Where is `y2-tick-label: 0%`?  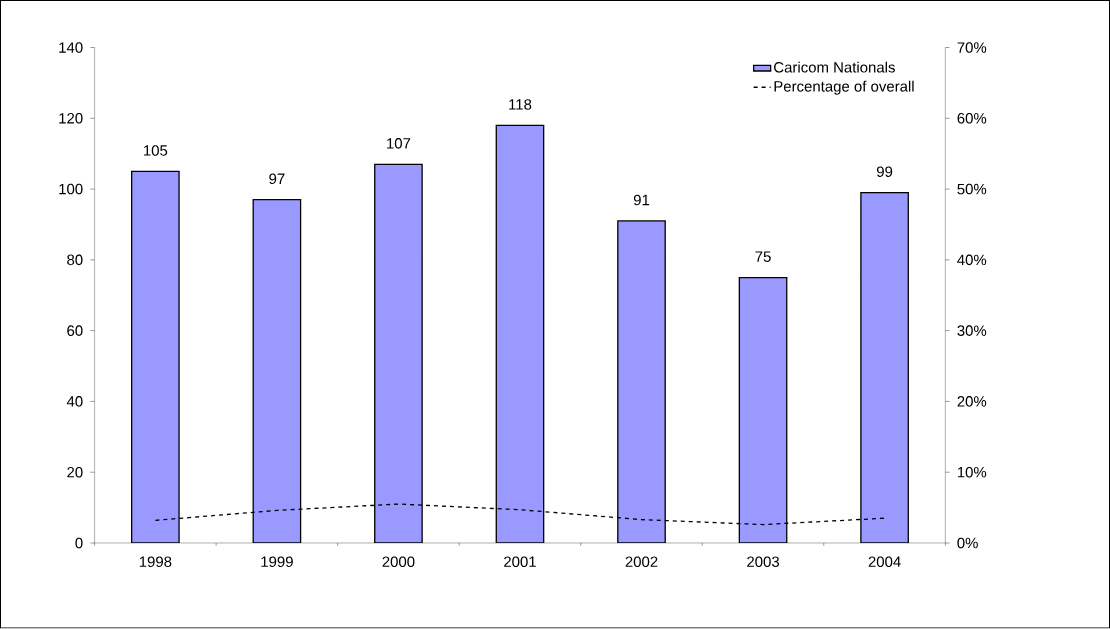 y2-tick-label: 0% is located at coordinates (967, 543).